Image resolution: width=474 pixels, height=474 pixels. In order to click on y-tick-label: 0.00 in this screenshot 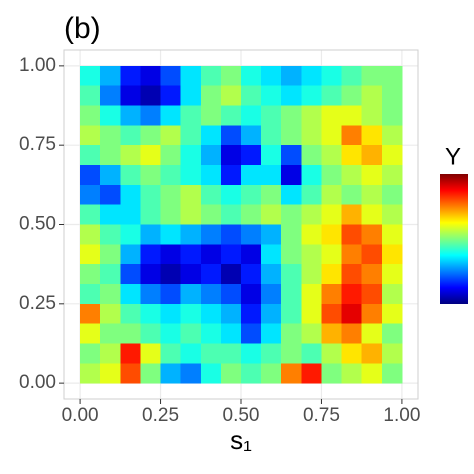, I will do `click(37, 382)`.